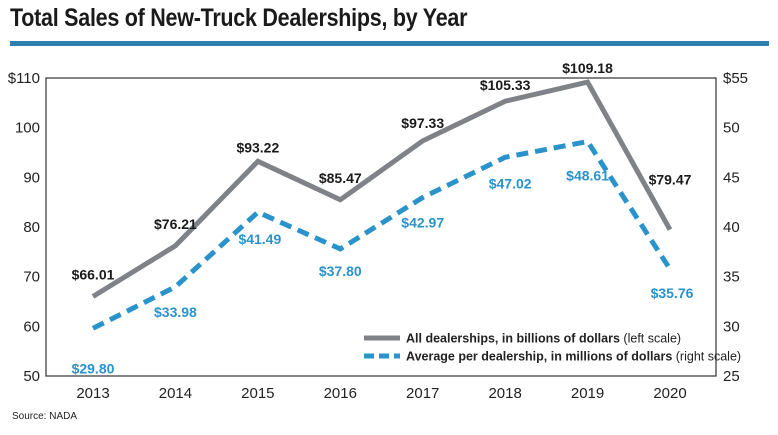 Image resolution: width=778 pixels, height=435 pixels. Describe the element at coordinates (731, 177) in the screenshot. I see `y-tick-right: 45` at that location.